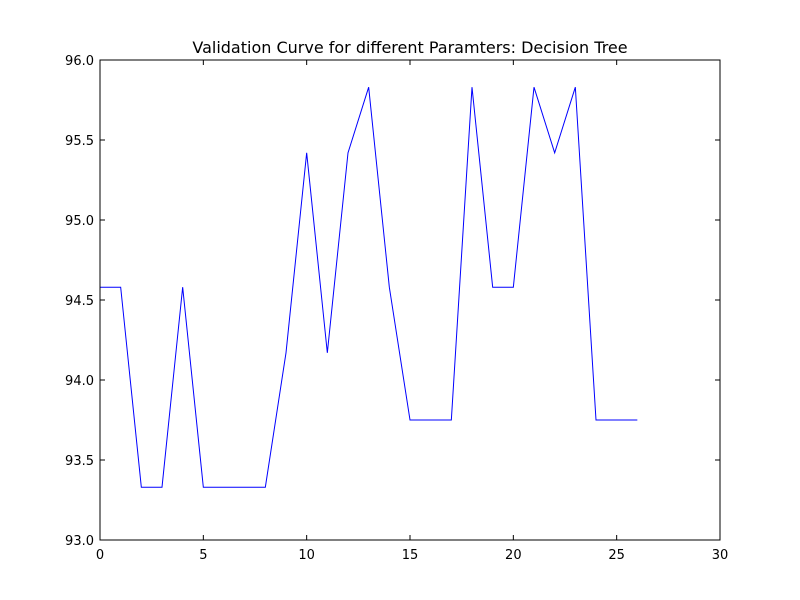 Image resolution: width=800 pixels, height=600 pixels. I want to click on y-tick-label: 93.5, so click(79, 461).